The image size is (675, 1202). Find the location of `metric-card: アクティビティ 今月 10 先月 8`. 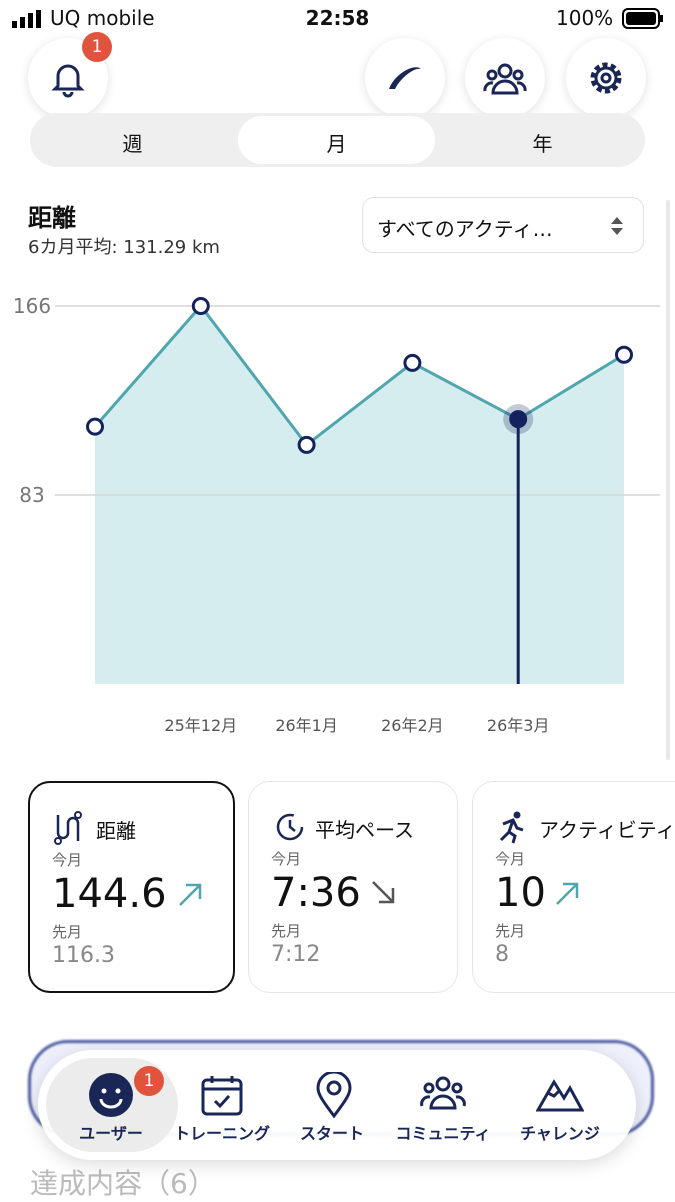

metric-card: アクティビティ 今月 10 先月 8 is located at coordinates (573, 887).